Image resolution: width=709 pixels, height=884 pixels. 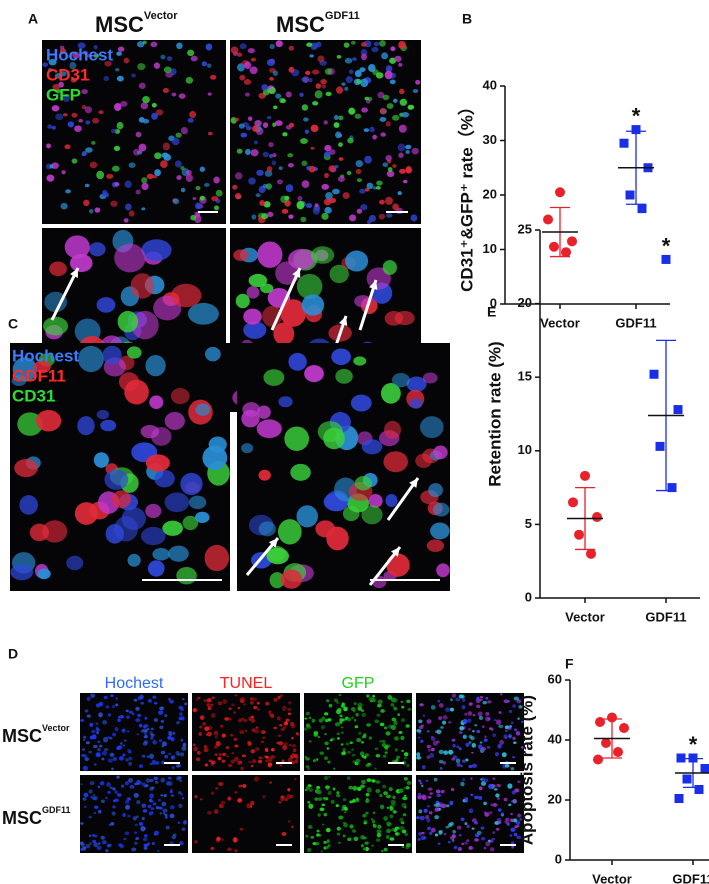 I want to click on micrograph-cells, so click(x=246, y=732).